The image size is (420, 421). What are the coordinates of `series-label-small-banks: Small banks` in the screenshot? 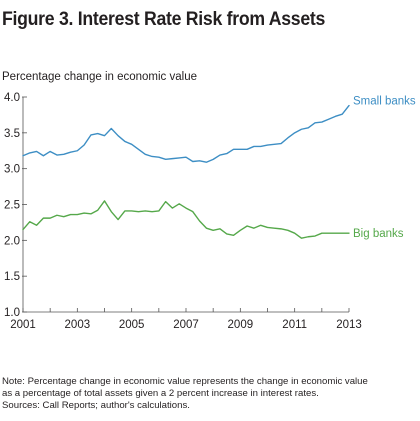 It's located at (384, 102).